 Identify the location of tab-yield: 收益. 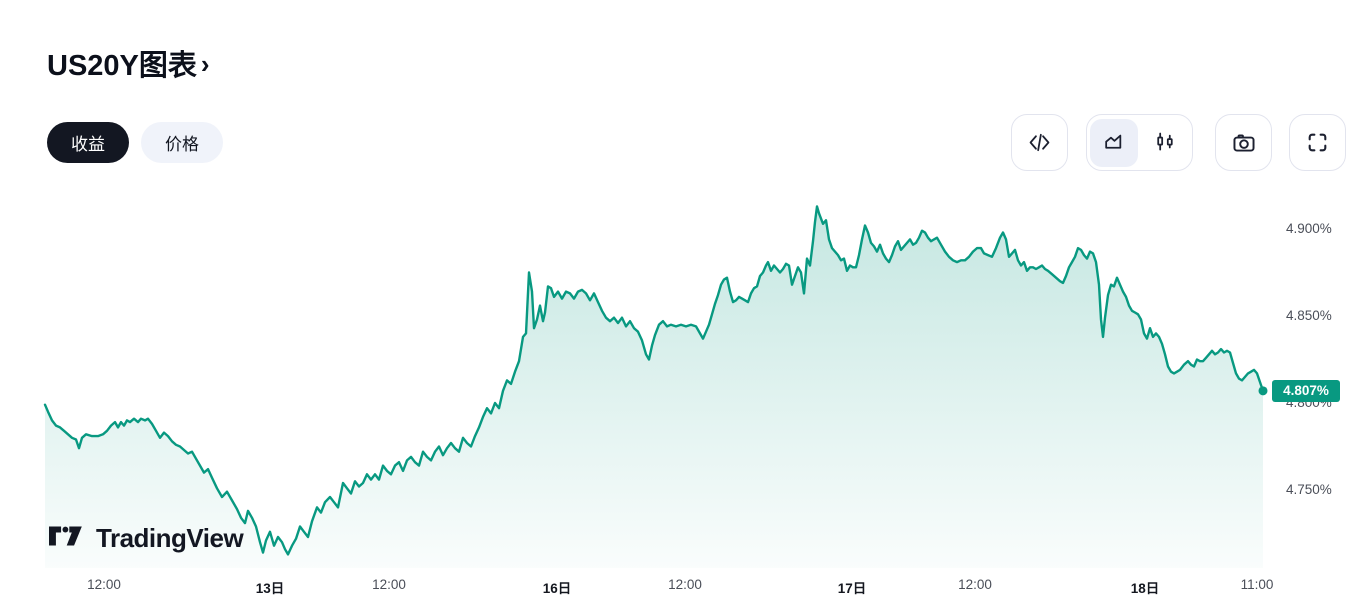
(88, 142).